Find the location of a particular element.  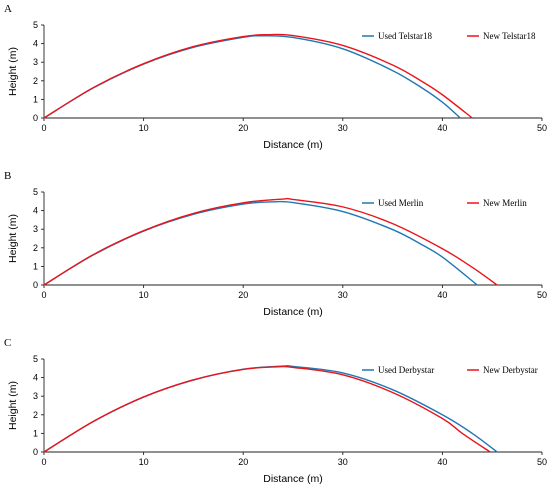

legend-label: New Telstar18 is located at coordinates (509, 36).